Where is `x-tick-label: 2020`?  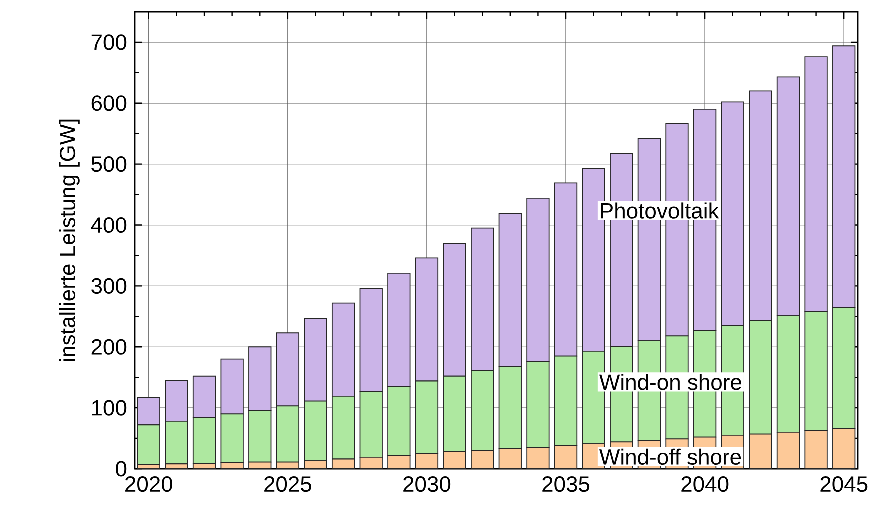 x-tick-label: 2020 is located at coordinates (149, 484).